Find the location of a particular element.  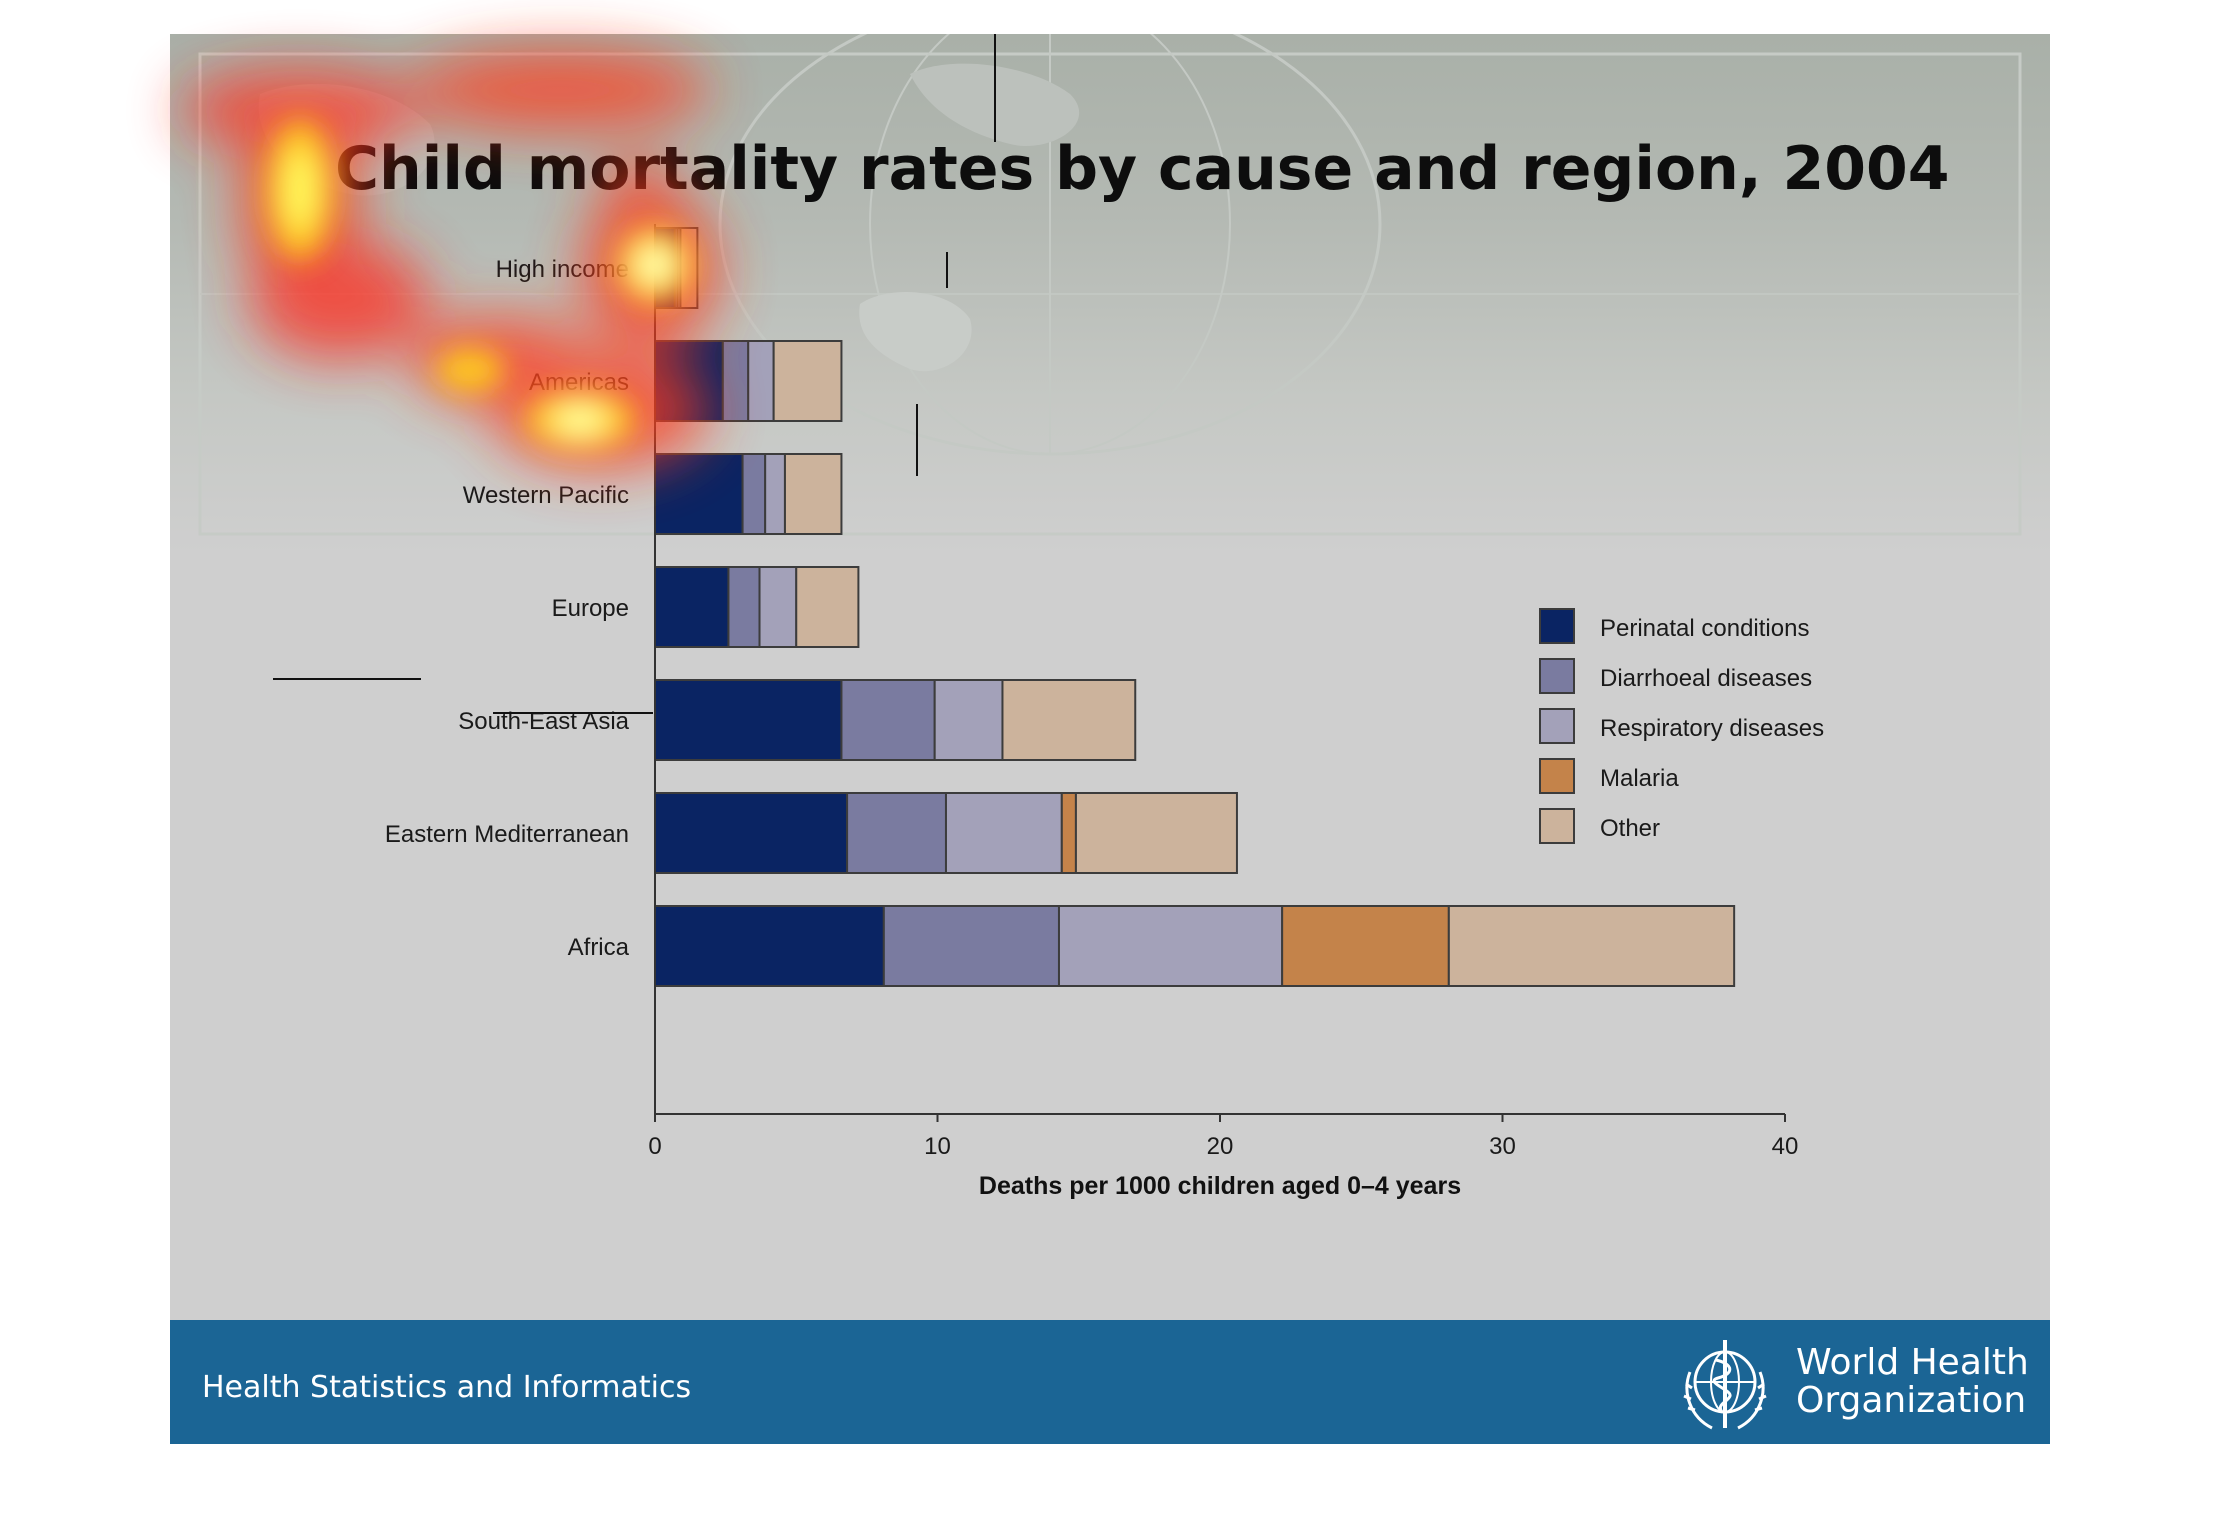

footer-program-name: Health Statistics and Informatics is located at coordinates (447, 1387).